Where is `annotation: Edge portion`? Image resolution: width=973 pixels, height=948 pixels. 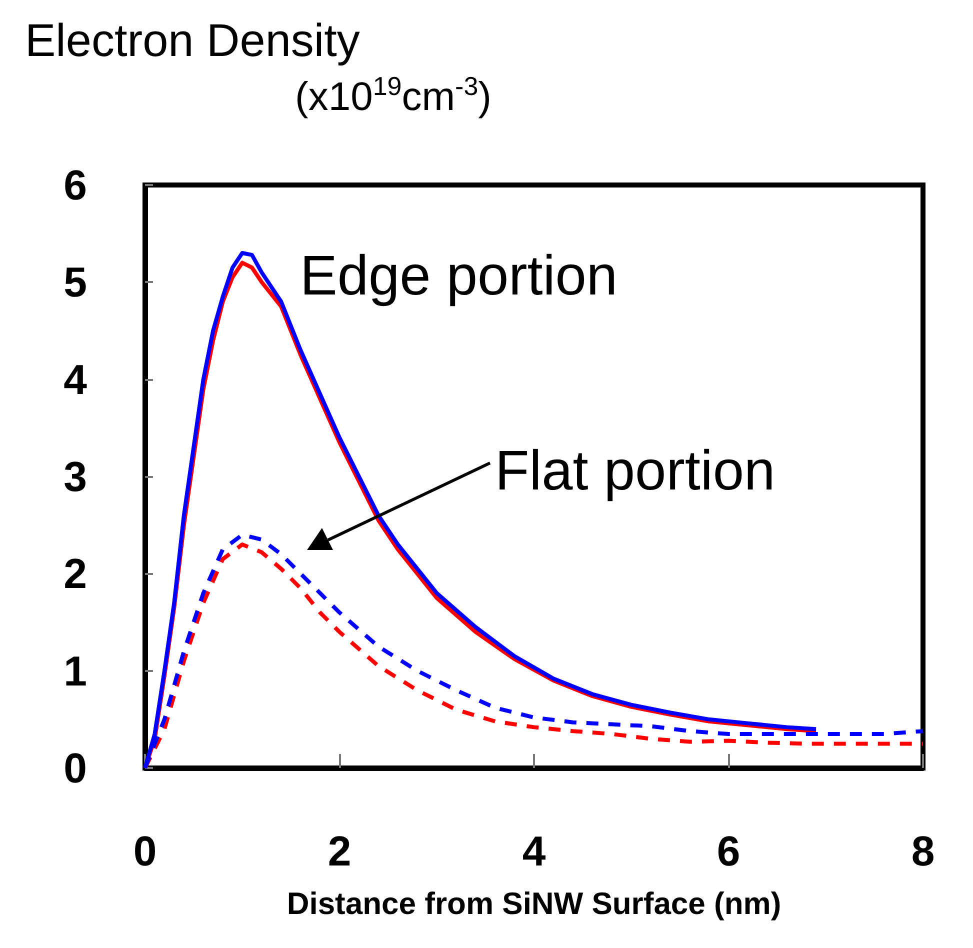
annotation: Edge portion is located at coordinates (459, 275).